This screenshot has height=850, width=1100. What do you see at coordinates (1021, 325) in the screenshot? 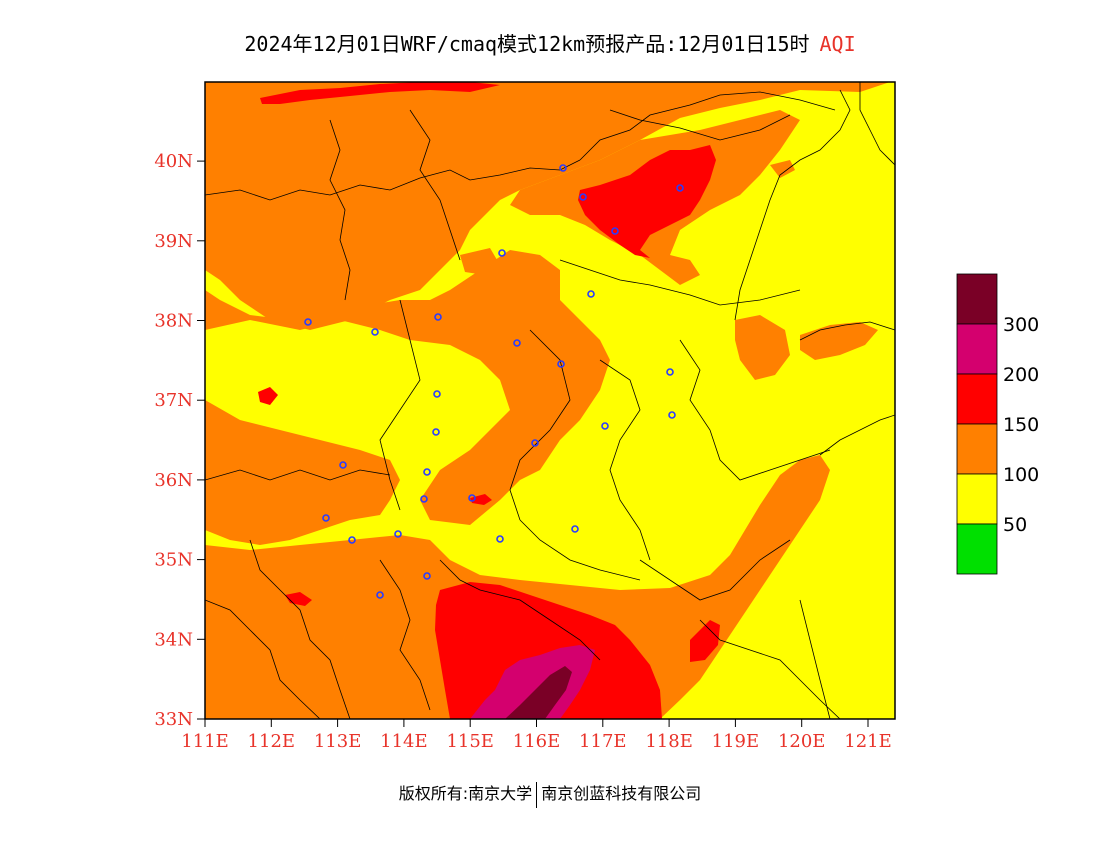
I see `legend-label: 300` at bounding box center [1021, 325].